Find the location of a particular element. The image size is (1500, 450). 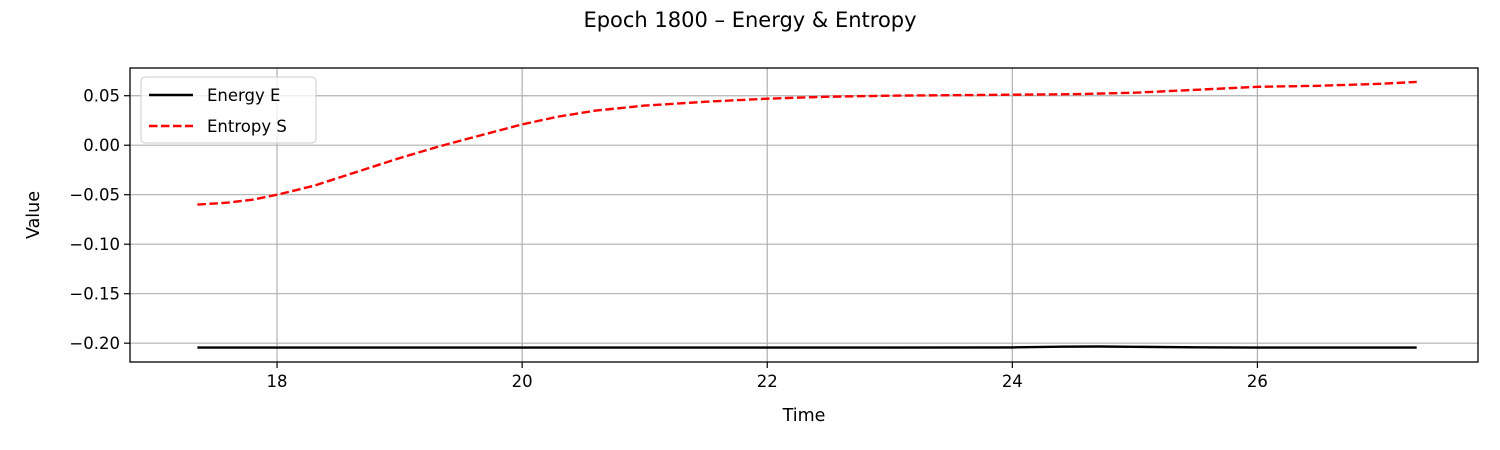

legend-box is located at coordinates (228, 110).